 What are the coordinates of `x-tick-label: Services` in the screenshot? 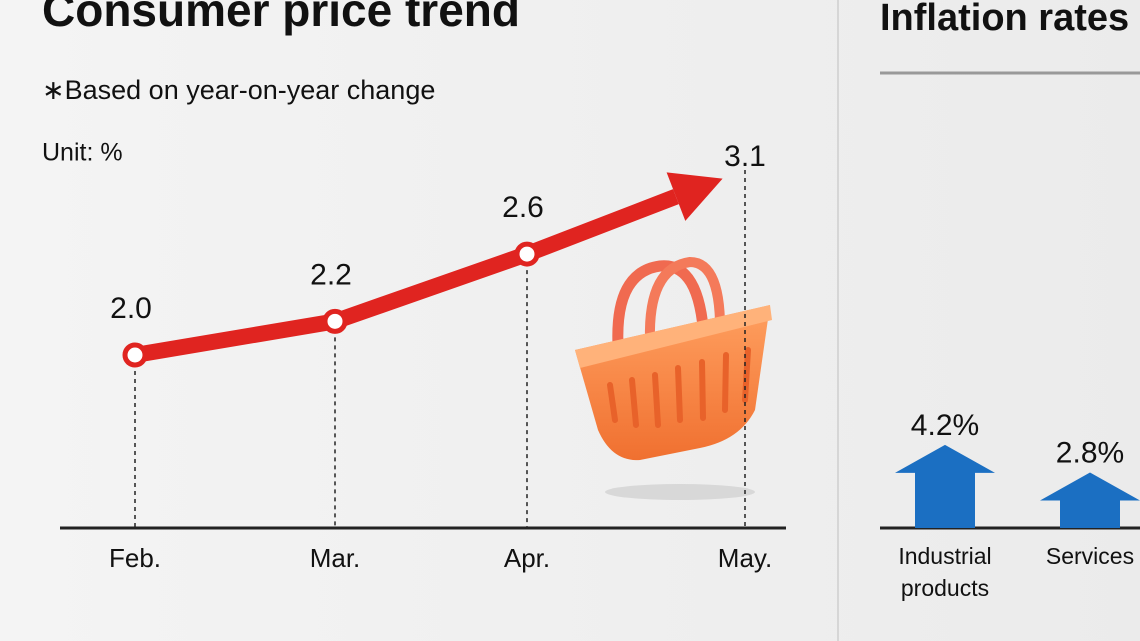 It's located at (1090, 556).